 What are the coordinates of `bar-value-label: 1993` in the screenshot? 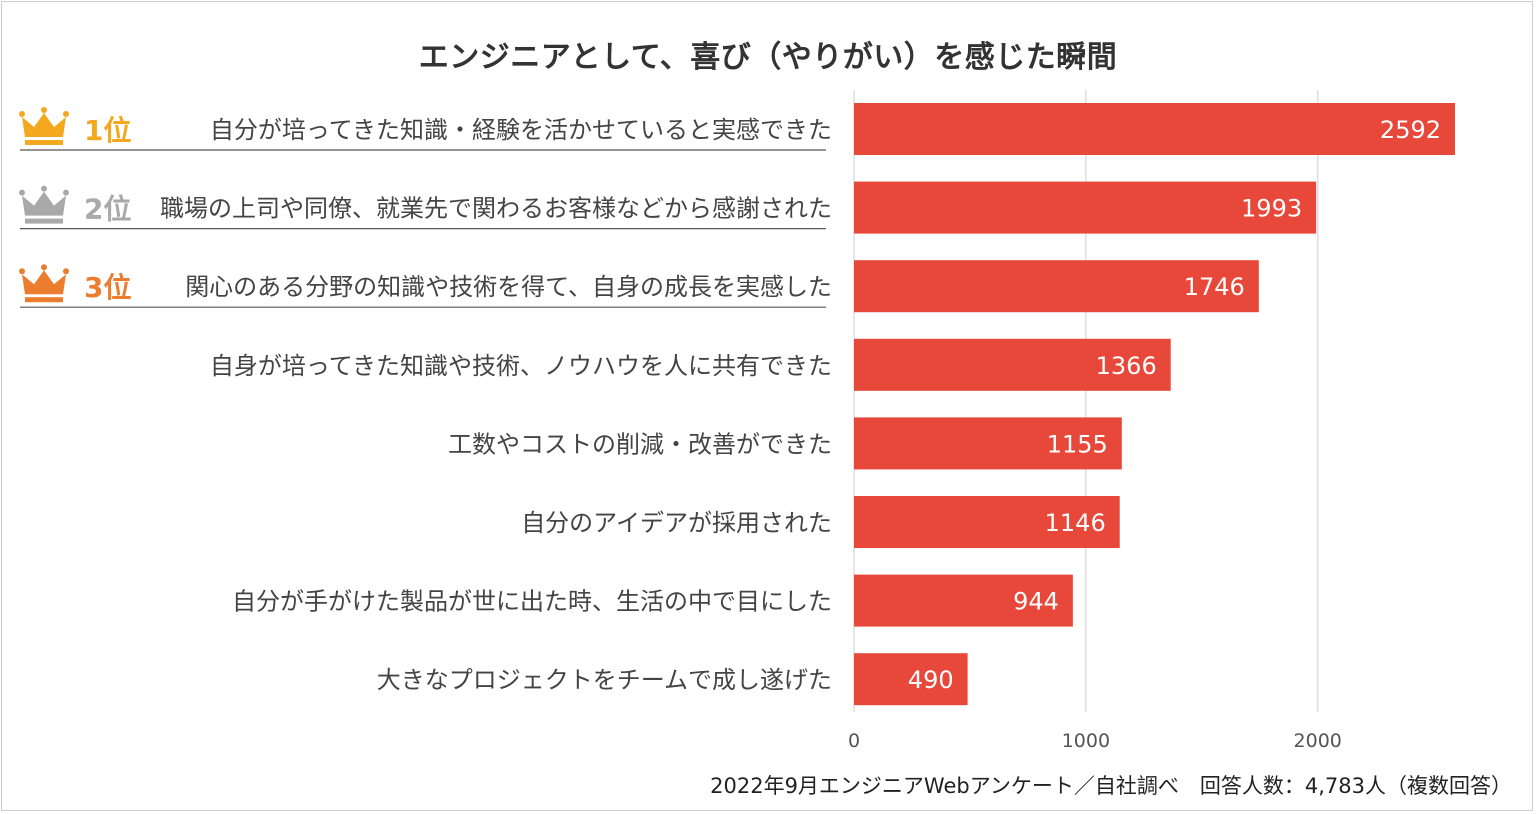 It's located at (1271, 209).